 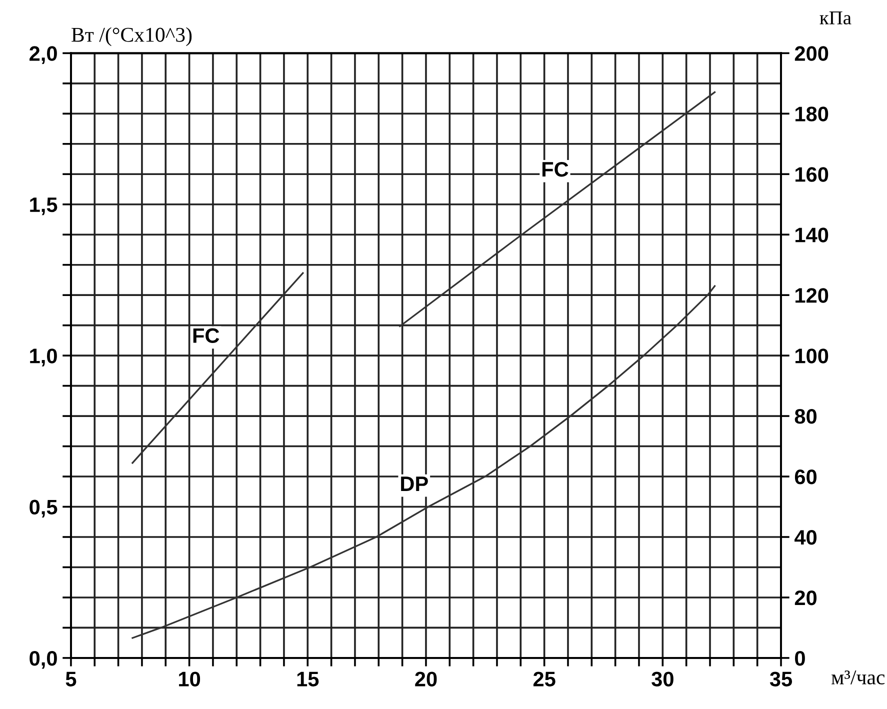 What do you see at coordinates (805, 477) in the screenshot?
I see `y2-tick-label: 60` at bounding box center [805, 477].